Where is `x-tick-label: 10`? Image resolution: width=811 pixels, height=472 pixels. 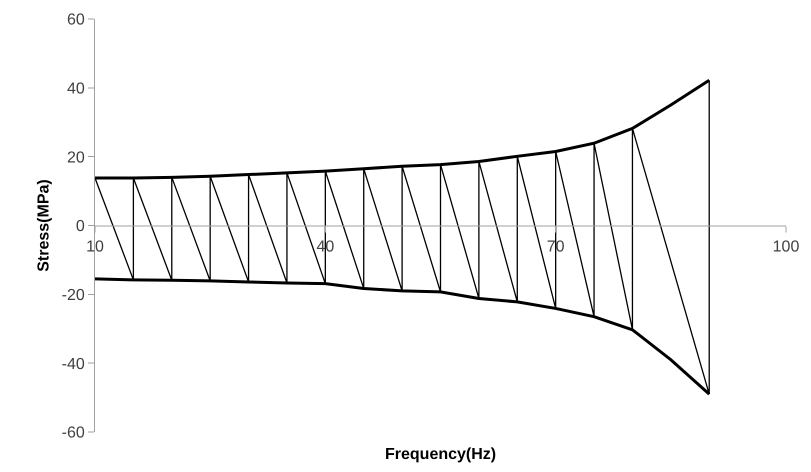
x-tick-label: 10 is located at coordinates (95, 247).